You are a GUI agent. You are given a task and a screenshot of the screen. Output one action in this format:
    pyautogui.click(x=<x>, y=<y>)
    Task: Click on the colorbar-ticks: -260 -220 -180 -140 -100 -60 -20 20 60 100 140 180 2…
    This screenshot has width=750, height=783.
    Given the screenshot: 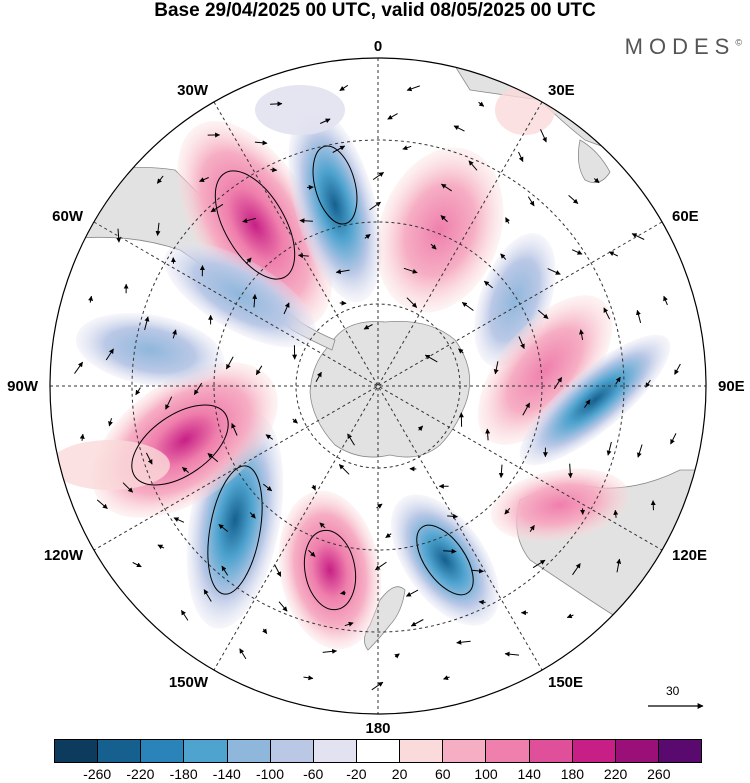 What is the action you would take?
    pyautogui.click(x=375, y=774)
    